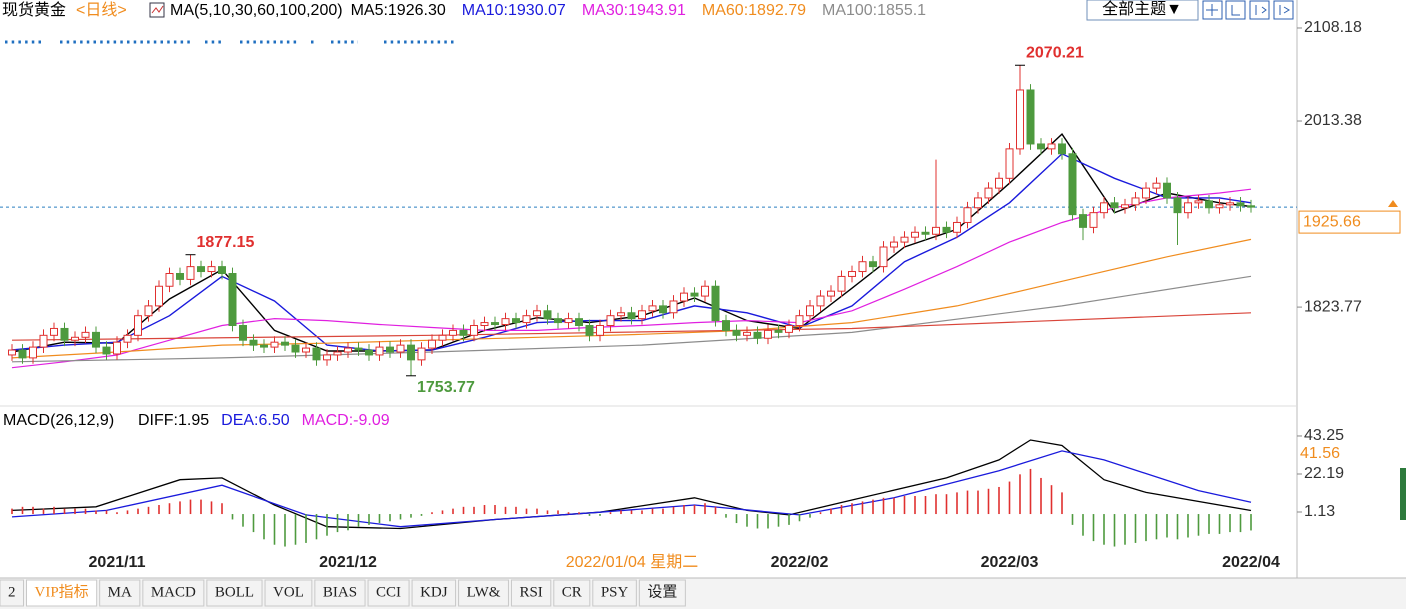 The height and width of the screenshot is (609, 1406). Describe the element at coordinates (1010, 562) in the screenshot. I see `x-tick-label: 2022/03` at that location.